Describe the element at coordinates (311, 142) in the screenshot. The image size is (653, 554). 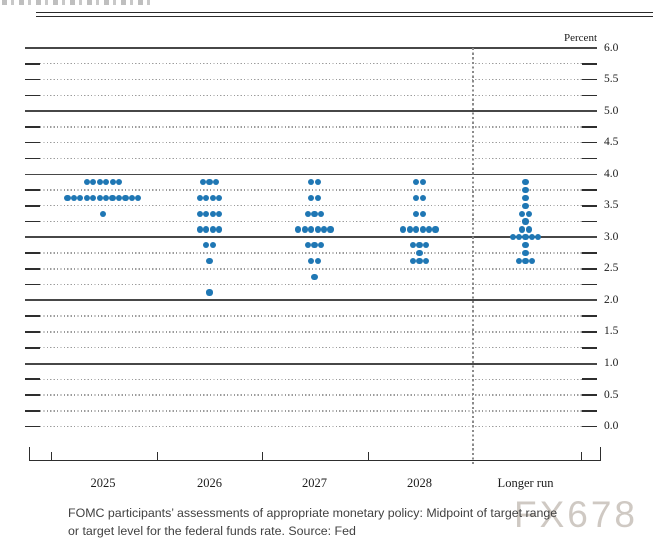
I see `gridline-4.50` at that location.